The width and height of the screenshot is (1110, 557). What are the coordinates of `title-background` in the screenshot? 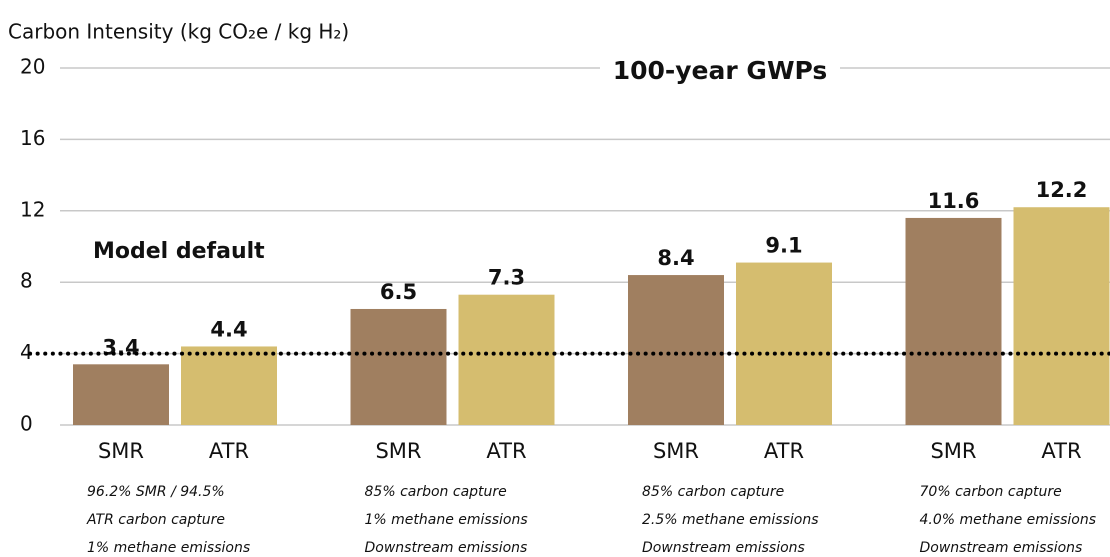 It's located at (720, 70).